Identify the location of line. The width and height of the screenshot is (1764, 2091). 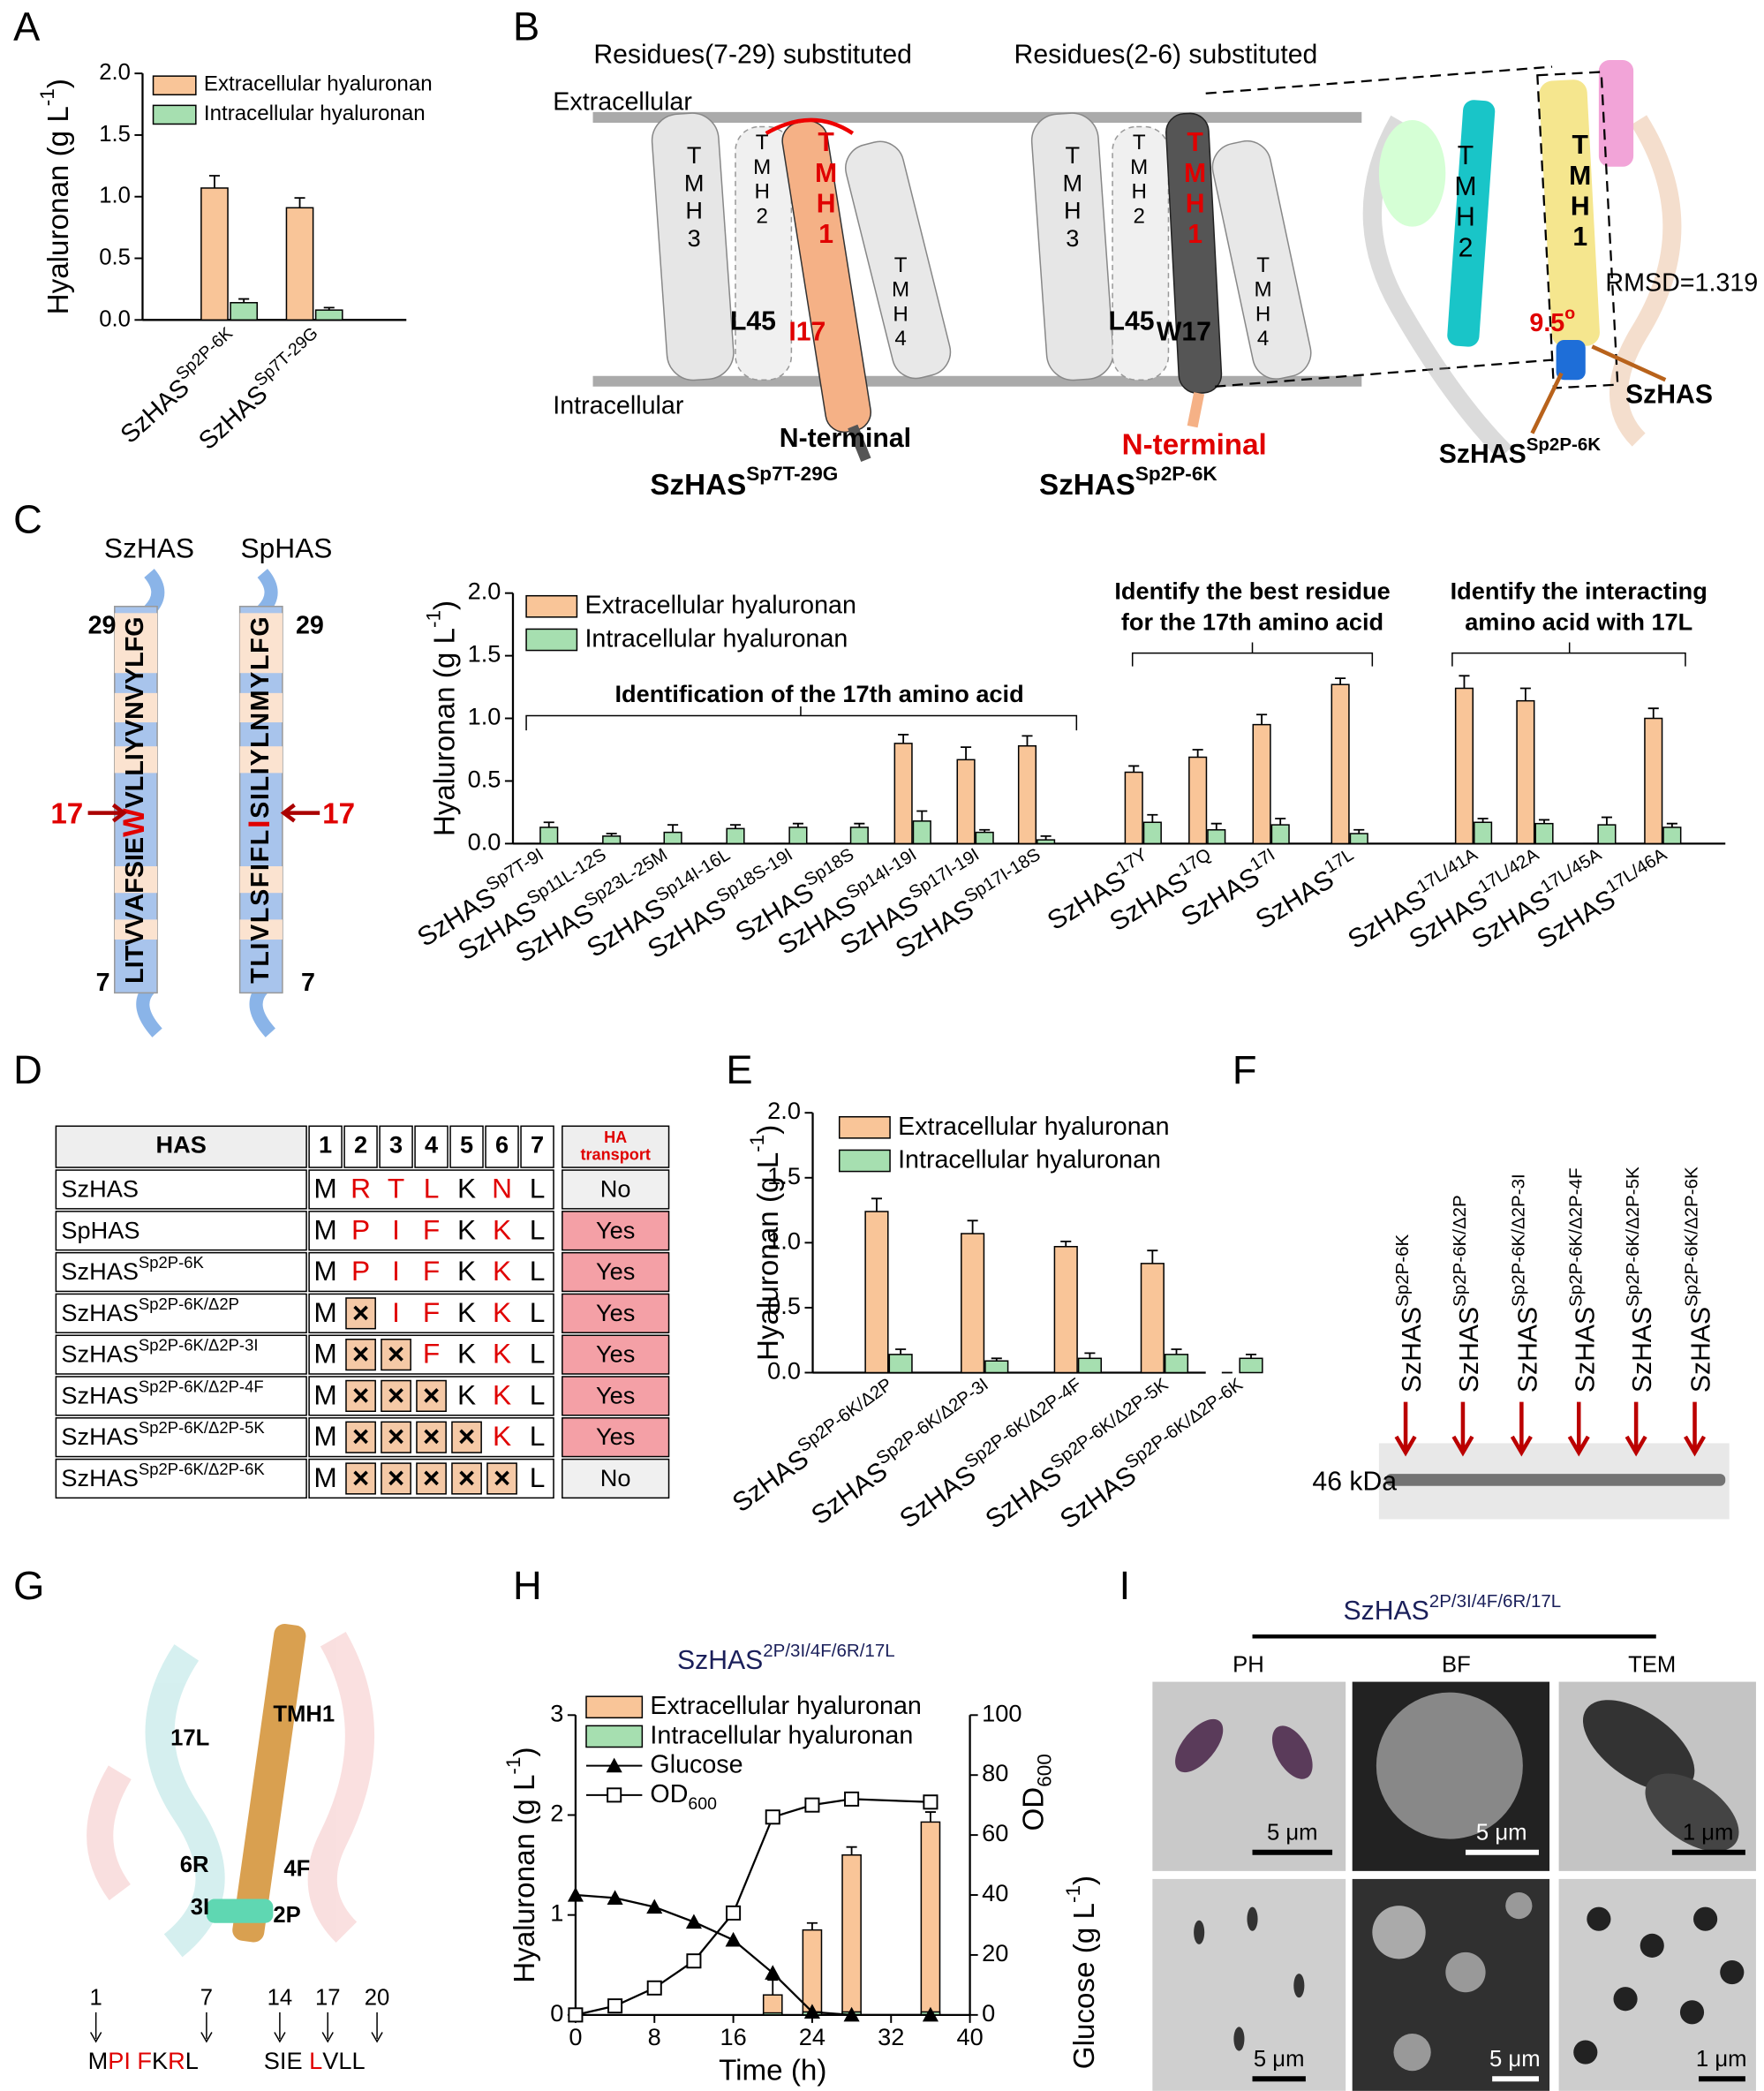
(753, 1907).